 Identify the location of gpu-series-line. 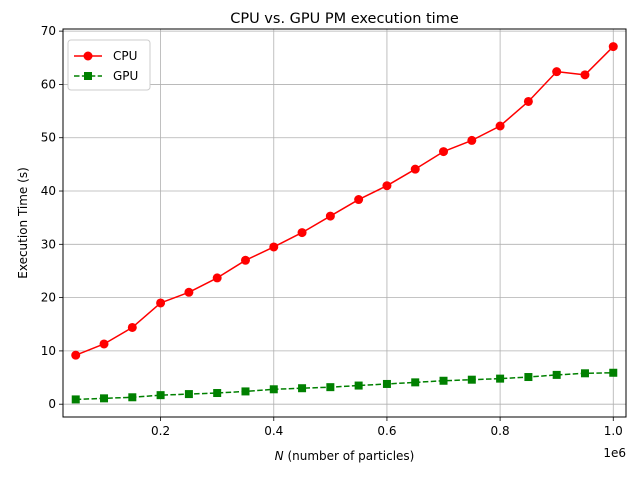
(344, 386).